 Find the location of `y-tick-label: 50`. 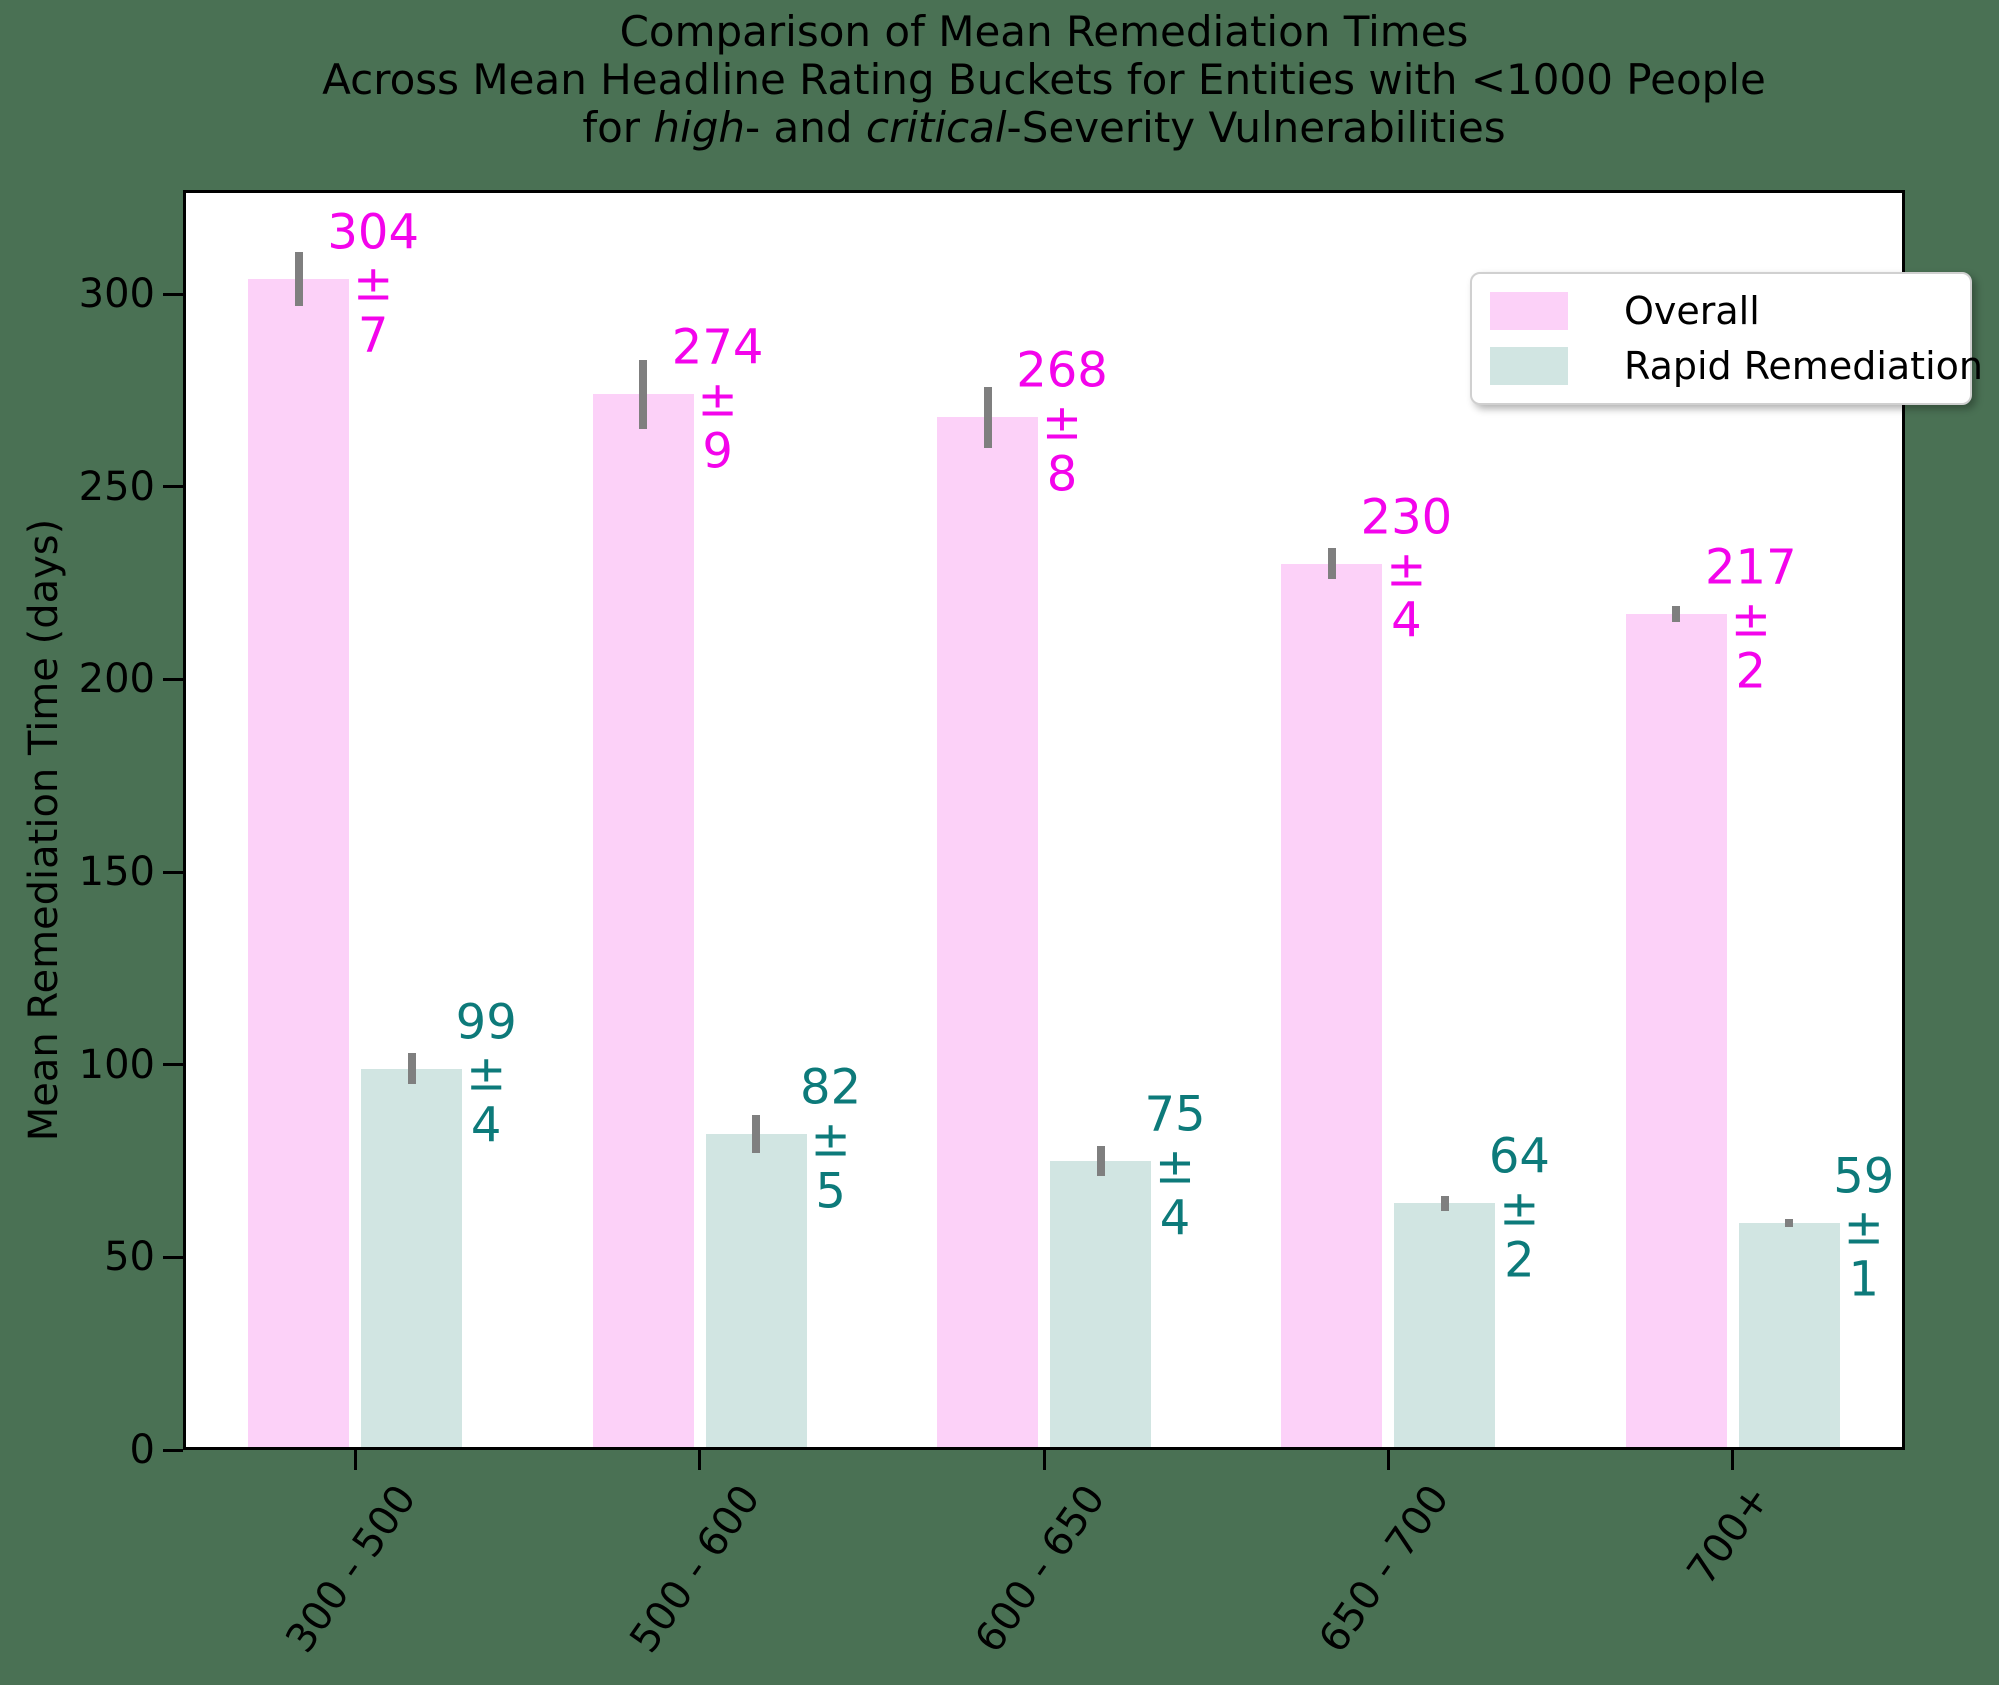

y-tick-label: 50 is located at coordinates (129, 1257).